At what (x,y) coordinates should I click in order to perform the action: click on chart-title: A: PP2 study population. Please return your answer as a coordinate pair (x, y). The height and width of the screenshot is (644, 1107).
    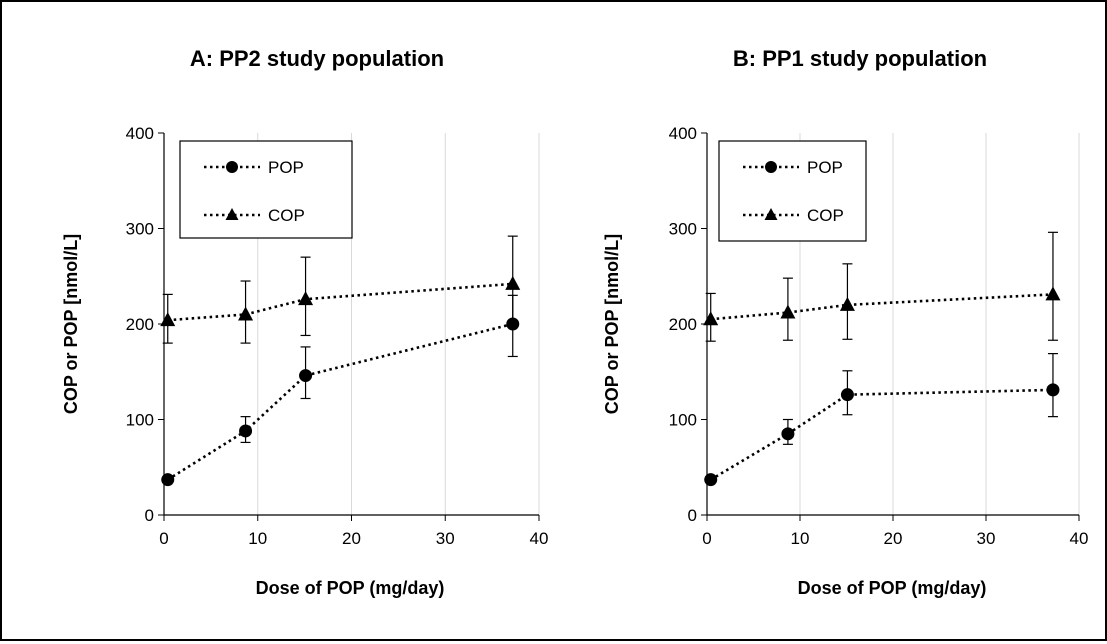
    Looking at the image, I should click on (317, 58).